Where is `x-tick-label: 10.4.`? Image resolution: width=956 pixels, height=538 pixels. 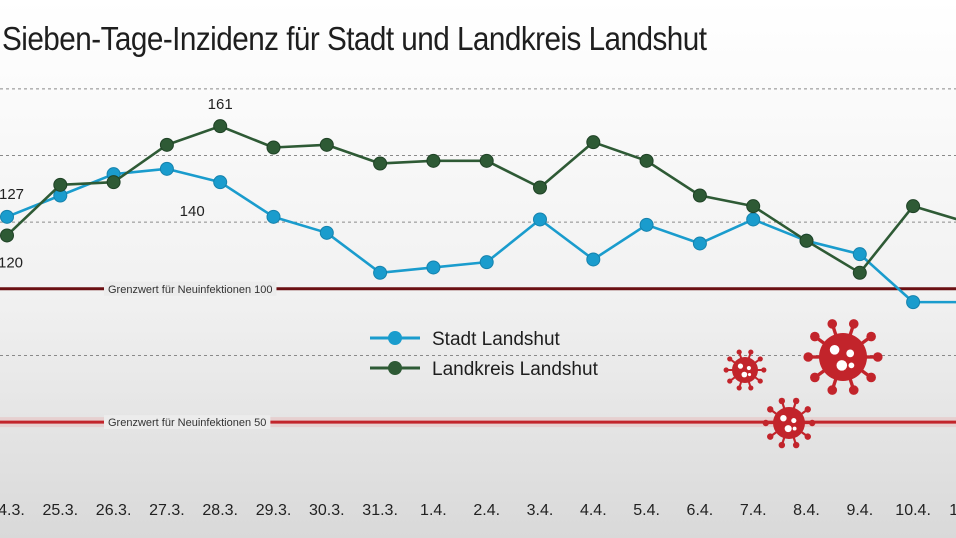
x-tick-label: 10.4. is located at coordinates (913, 510).